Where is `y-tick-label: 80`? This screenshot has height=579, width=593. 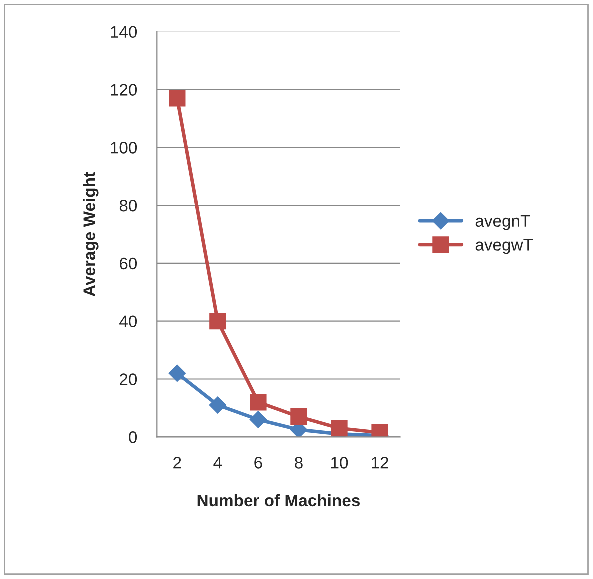
y-tick-label: 80 is located at coordinates (129, 206).